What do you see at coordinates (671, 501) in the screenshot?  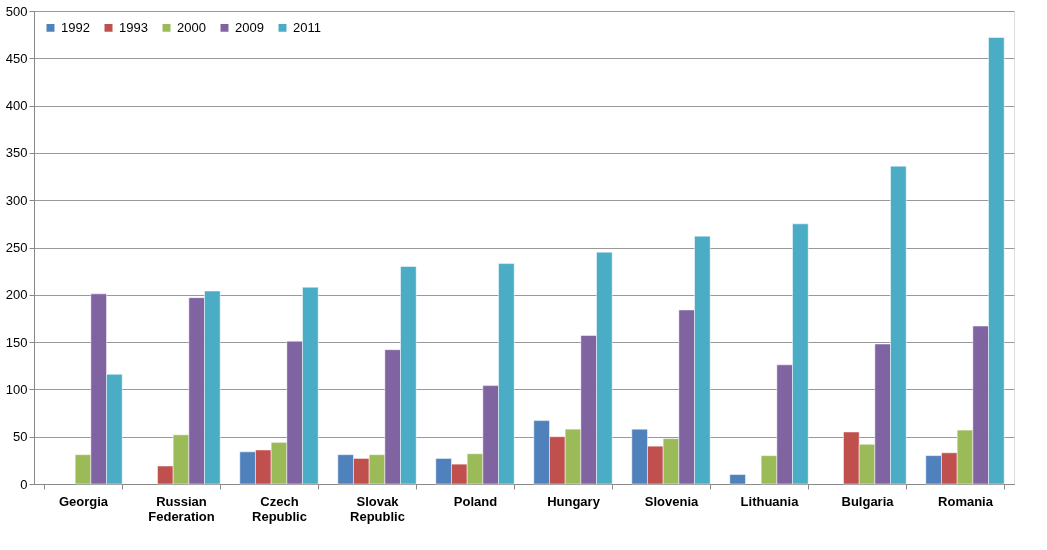 I see `x-tick-label: Slovenia` at bounding box center [671, 501].